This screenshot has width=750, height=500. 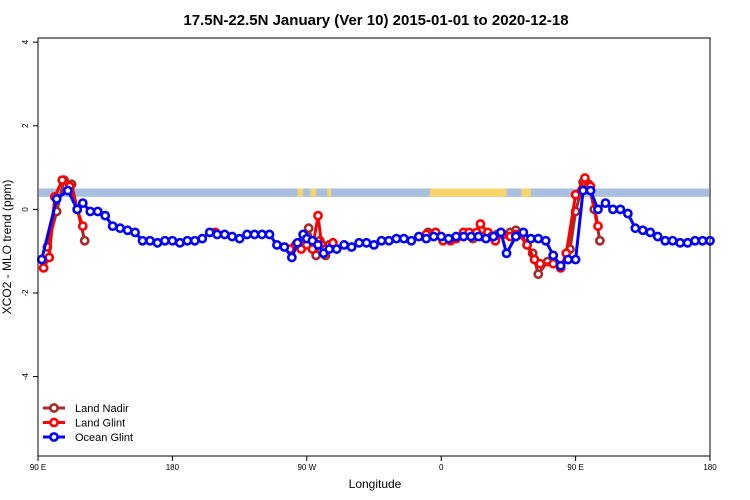 What do you see at coordinates (25, 376) in the screenshot?
I see `y-tick-label: -4` at bounding box center [25, 376].